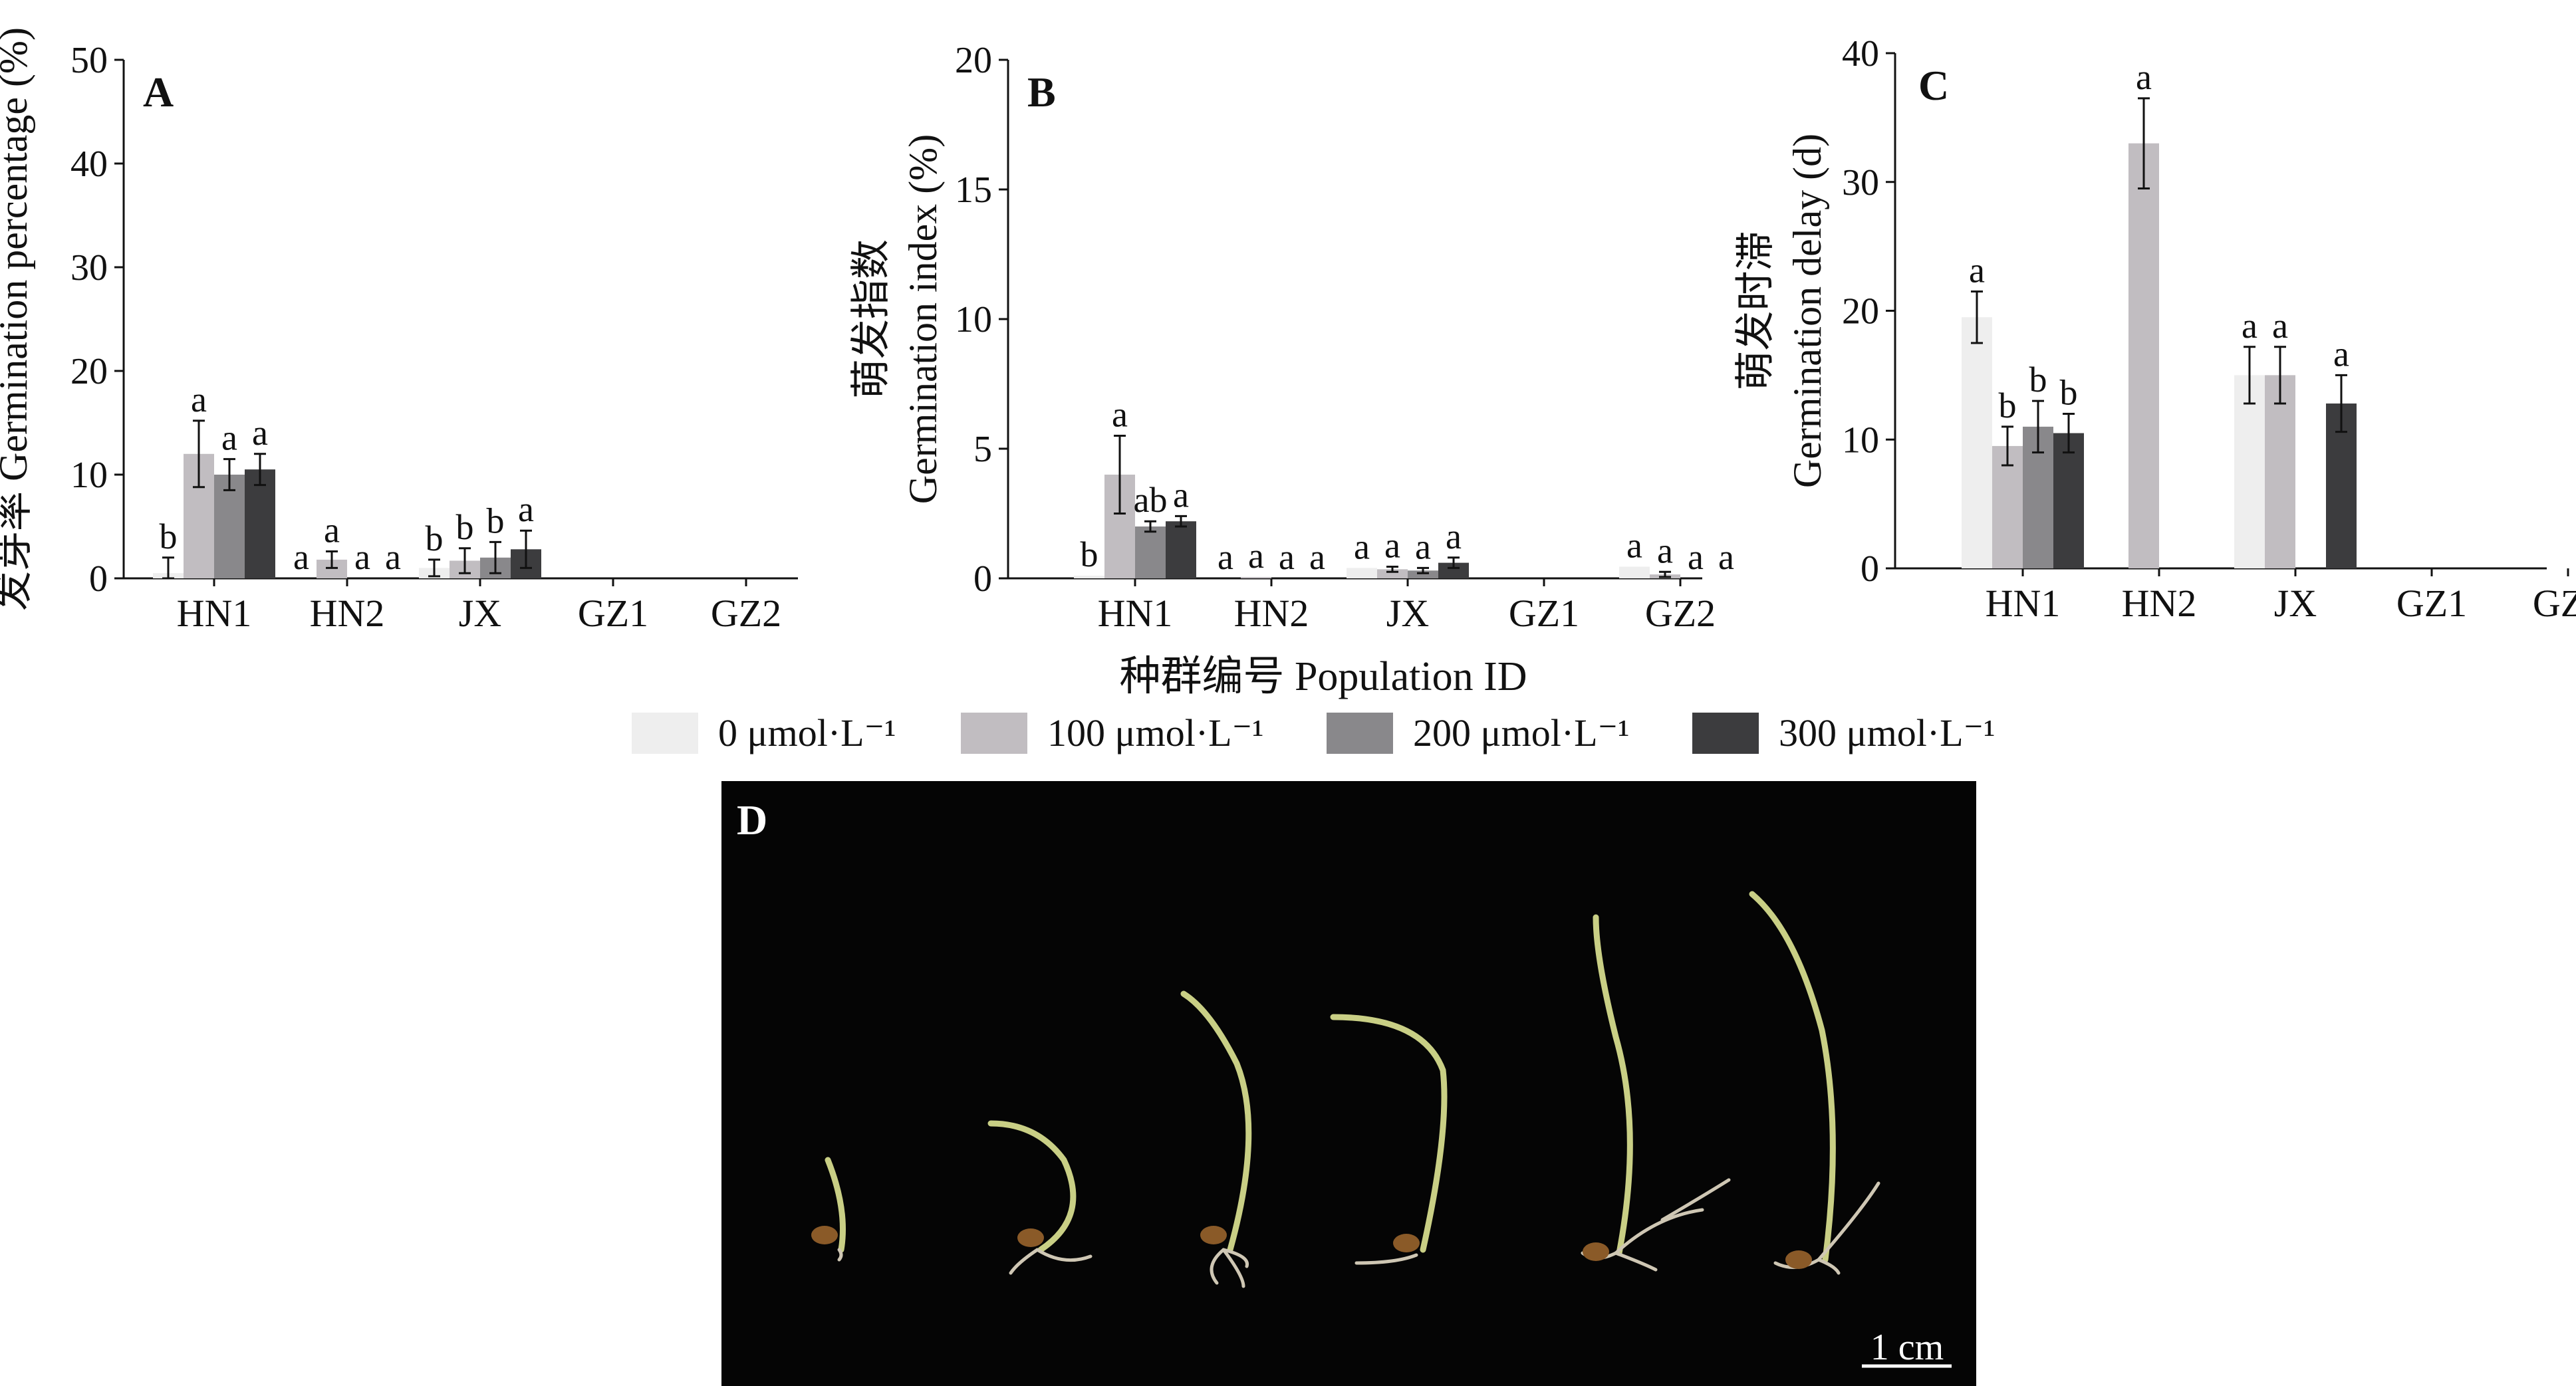 This screenshot has height=1386, width=2576. Describe the element at coordinates (897, 319) in the screenshot. I see `y-axis-label: 萌发指数 Germination index (%)` at that location.